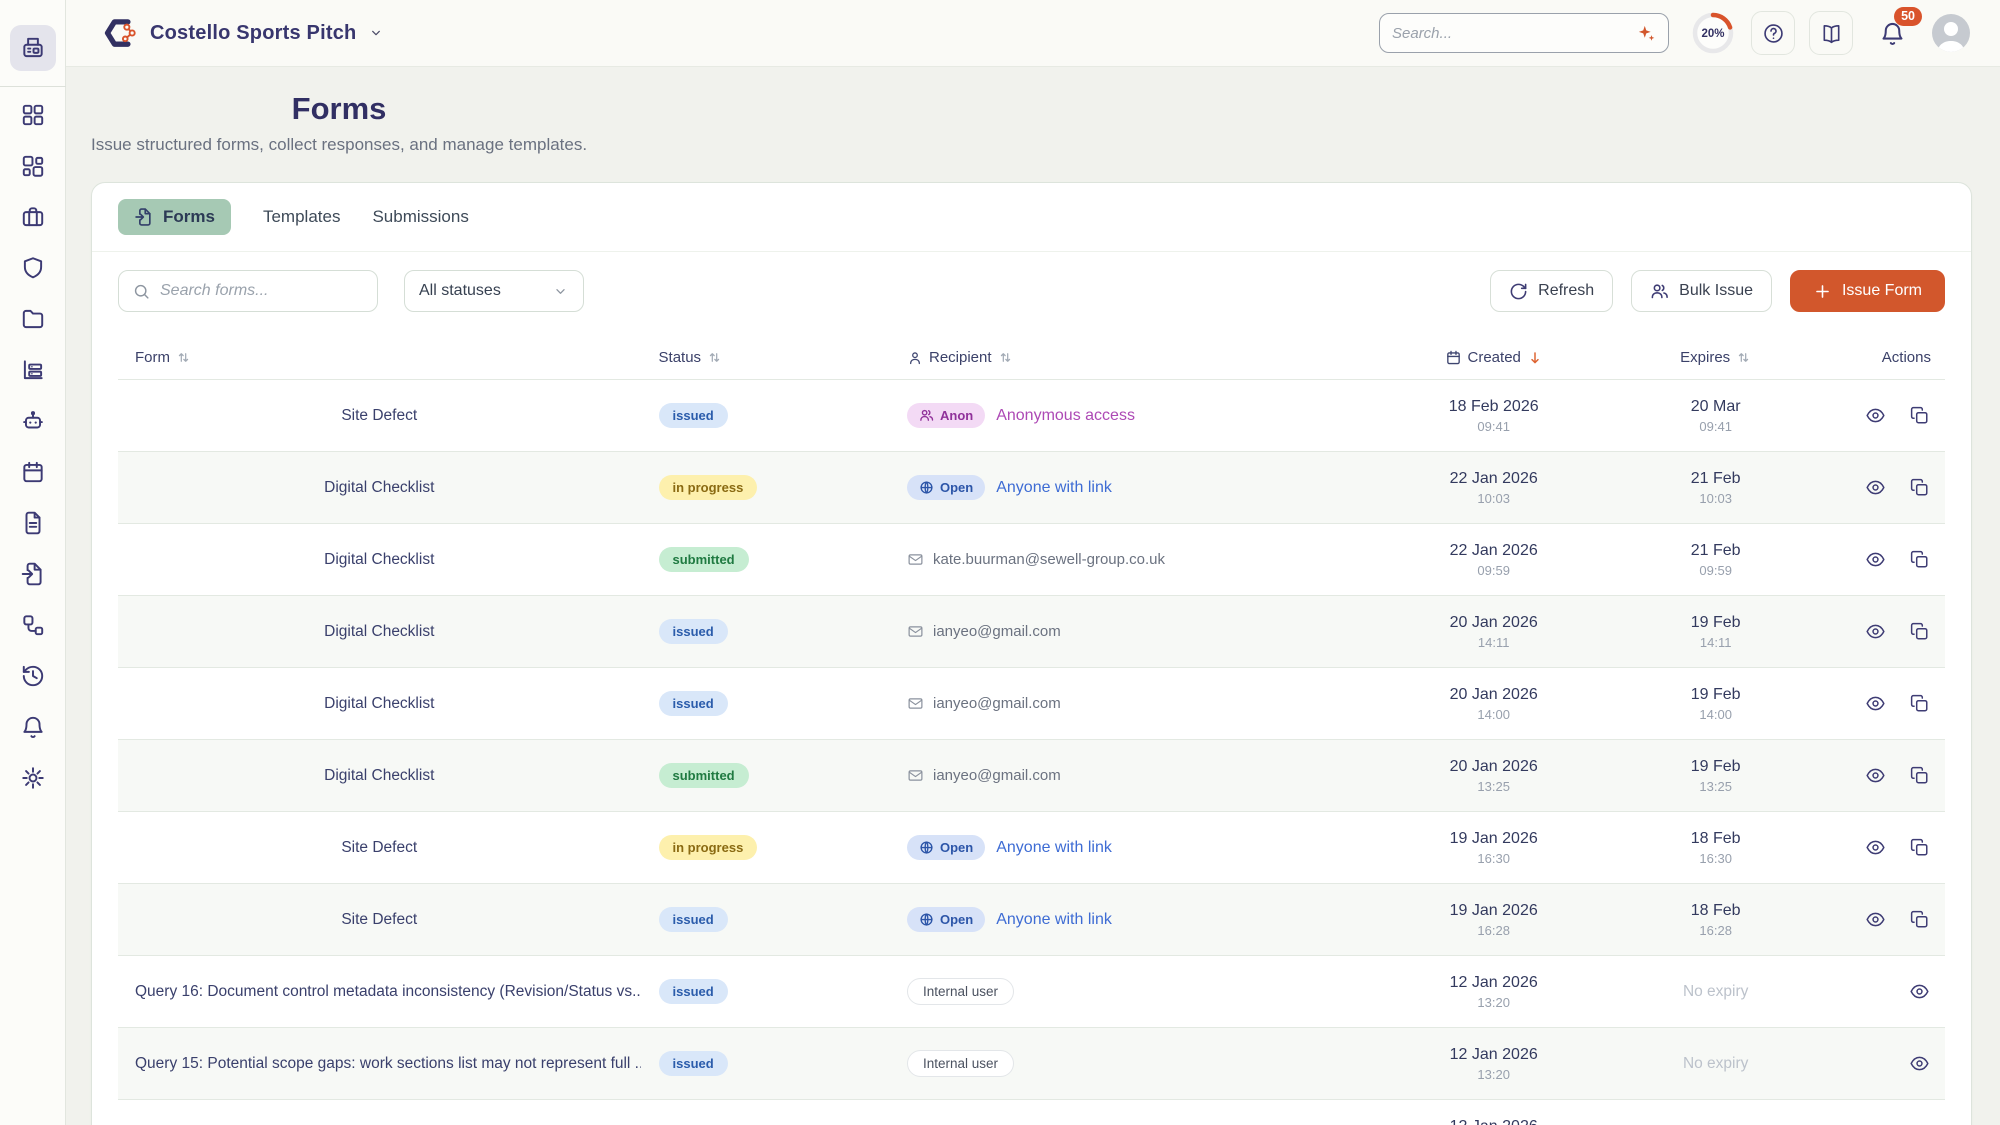 The height and width of the screenshot is (1125, 2000). Describe the element at coordinates (33, 421) in the screenshot. I see `sidebar-item-assistant` at that location.